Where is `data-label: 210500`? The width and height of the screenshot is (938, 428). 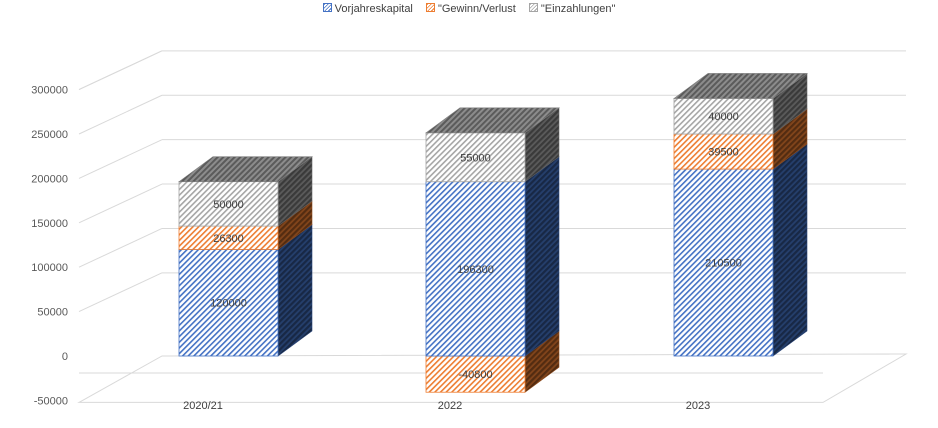 data-label: 210500 is located at coordinates (723, 264).